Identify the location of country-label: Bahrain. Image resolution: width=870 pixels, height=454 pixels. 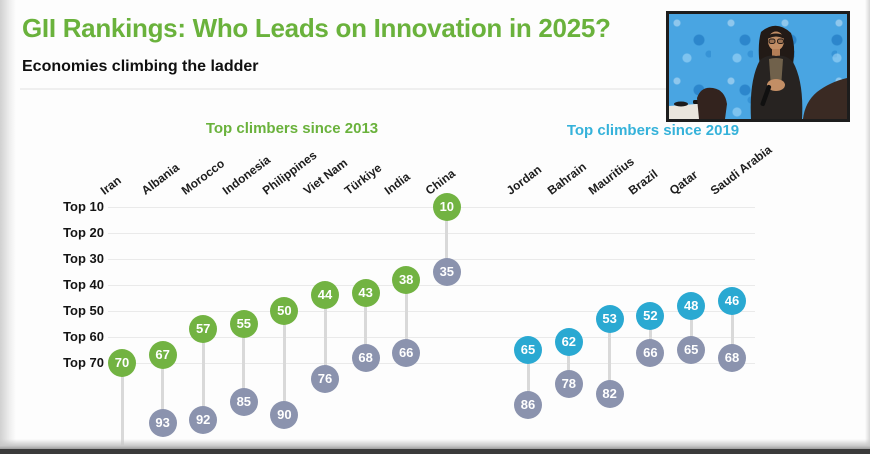
(566, 178).